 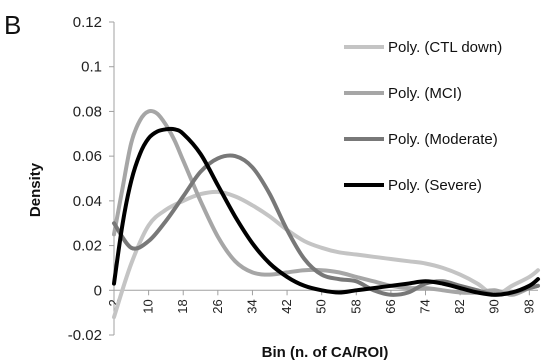 What do you see at coordinates (425, 93) in the screenshot?
I see `legend-label: Poly. (MCI)` at bounding box center [425, 93].